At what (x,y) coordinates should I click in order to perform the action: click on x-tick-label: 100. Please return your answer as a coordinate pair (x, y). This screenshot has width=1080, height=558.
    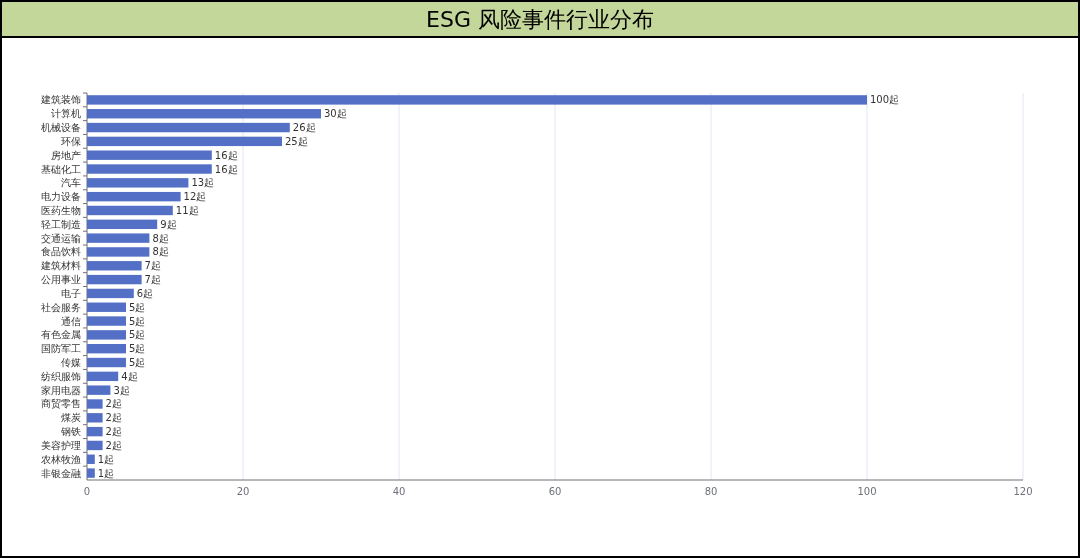
    Looking at the image, I should click on (867, 491).